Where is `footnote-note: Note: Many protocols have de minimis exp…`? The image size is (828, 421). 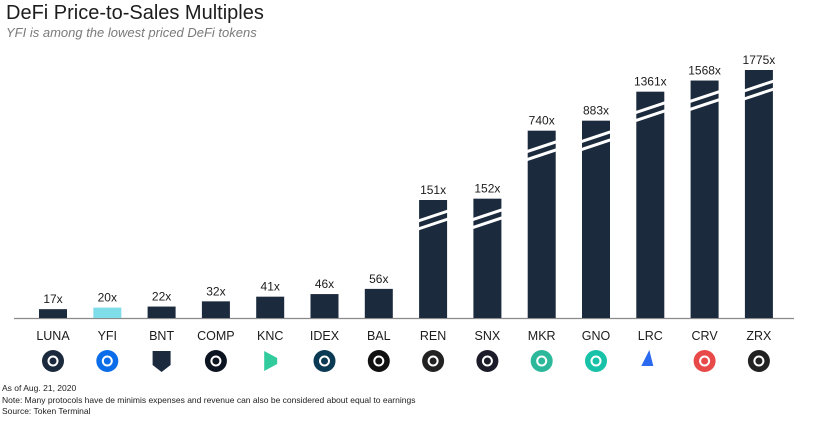 footnote-note: Note: Many protocols have de minimis exp… is located at coordinates (209, 399).